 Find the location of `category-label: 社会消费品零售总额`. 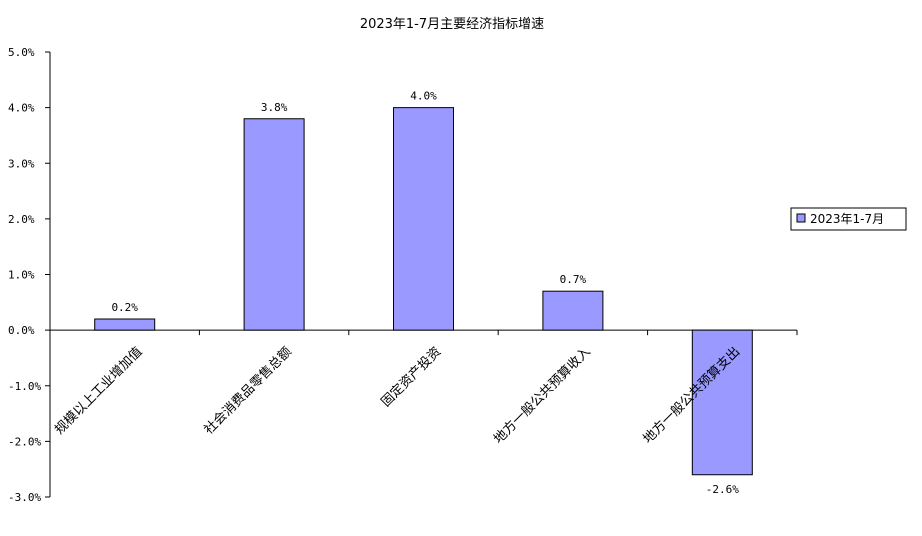

category-label: 社会消费品零售总额 is located at coordinates (248, 391).